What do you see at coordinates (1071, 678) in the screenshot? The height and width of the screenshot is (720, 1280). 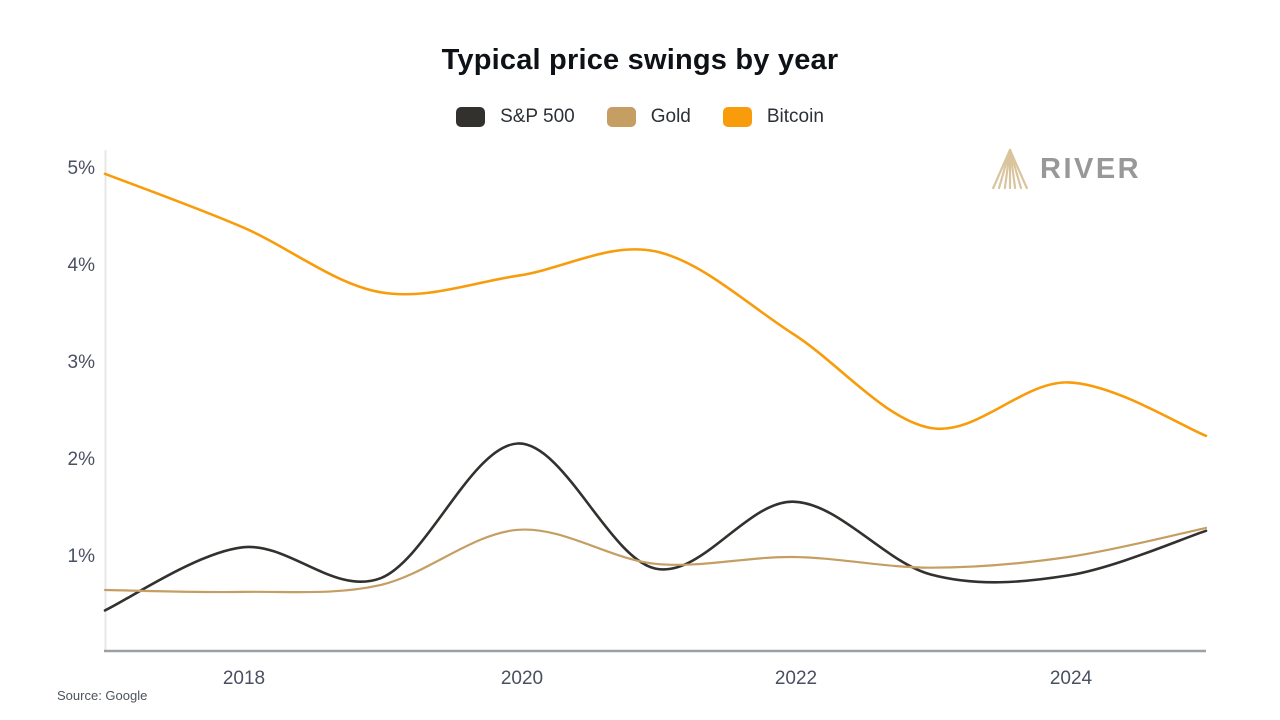 I see `x-tick-label-2024: 2024` at bounding box center [1071, 678].